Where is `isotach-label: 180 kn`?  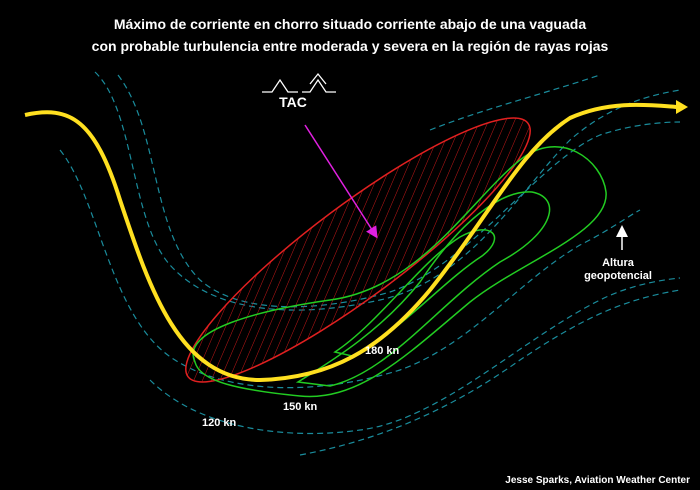
isotach-label: 180 kn is located at coordinates (382, 351).